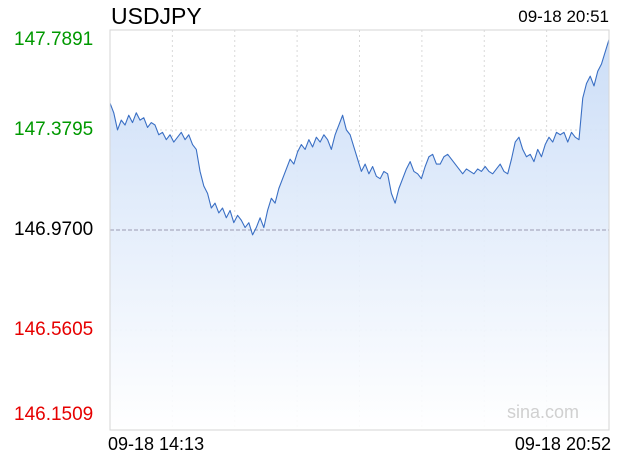  What do you see at coordinates (54, 329) in the screenshot?
I see `y-tick-label: 146.5605` at bounding box center [54, 329].